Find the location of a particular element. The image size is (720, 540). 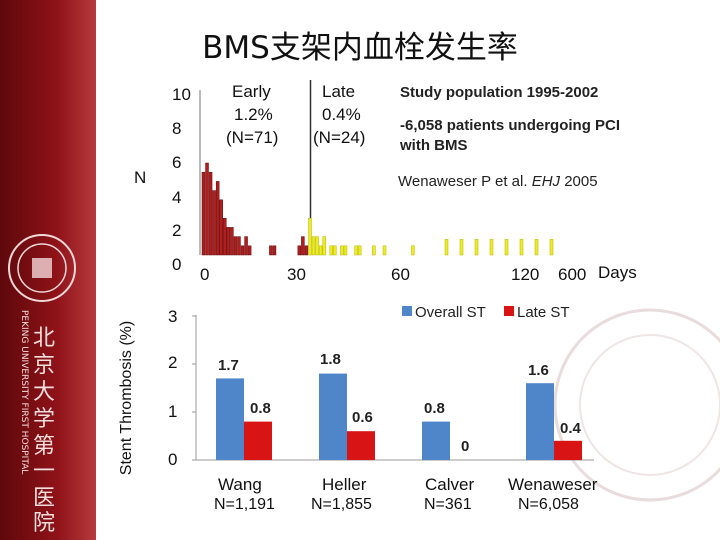

bar-late-st-heller is located at coordinates (361, 445).